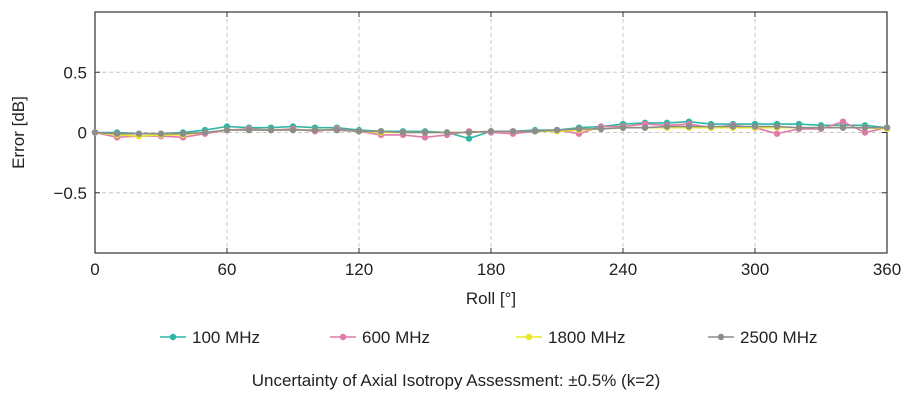 The width and height of the screenshot is (911, 396). I want to click on x-tick-label: 360, so click(887, 269).